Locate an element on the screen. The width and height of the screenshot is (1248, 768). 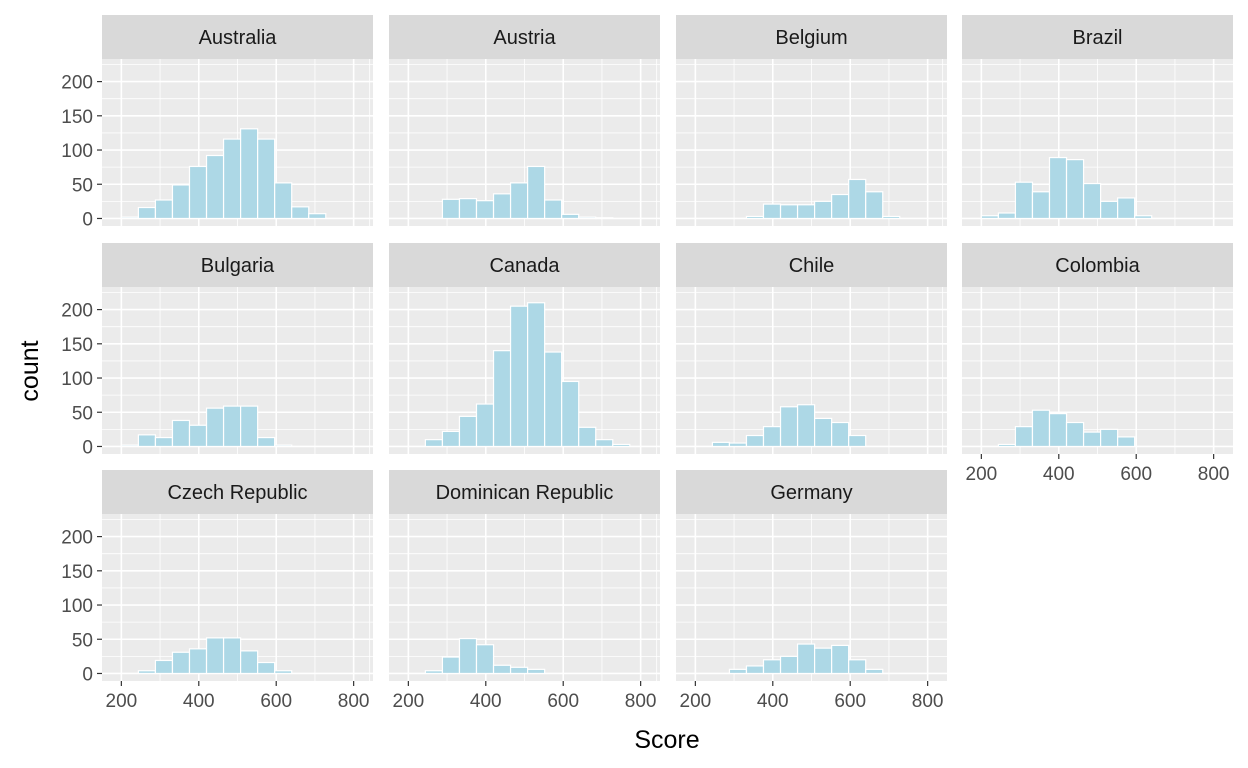
strip-label: Austria is located at coordinates (524, 38).